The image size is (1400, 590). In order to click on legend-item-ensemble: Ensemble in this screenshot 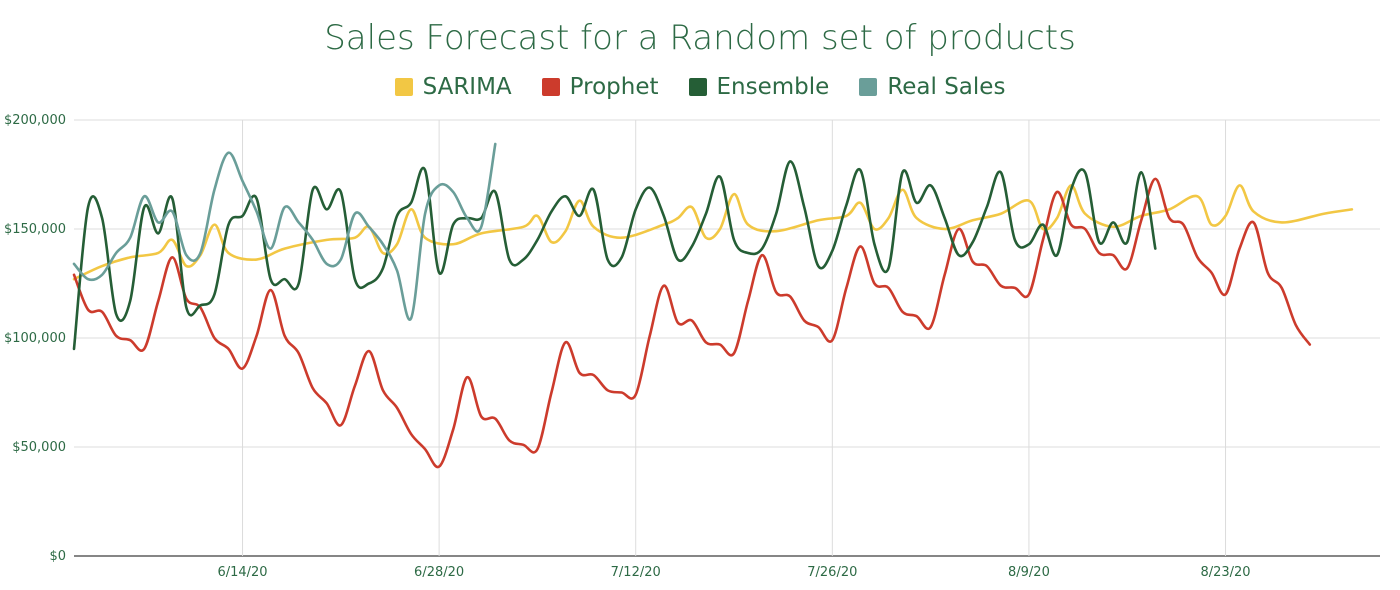, I will do `click(759, 87)`.